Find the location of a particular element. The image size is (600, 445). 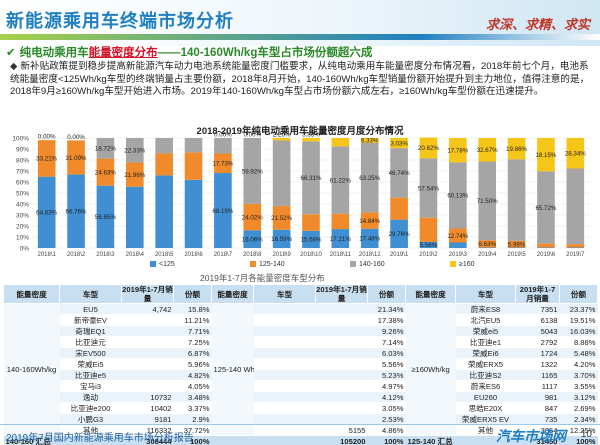

model-name-cell: 蔚来ES6 is located at coordinates (485, 386).